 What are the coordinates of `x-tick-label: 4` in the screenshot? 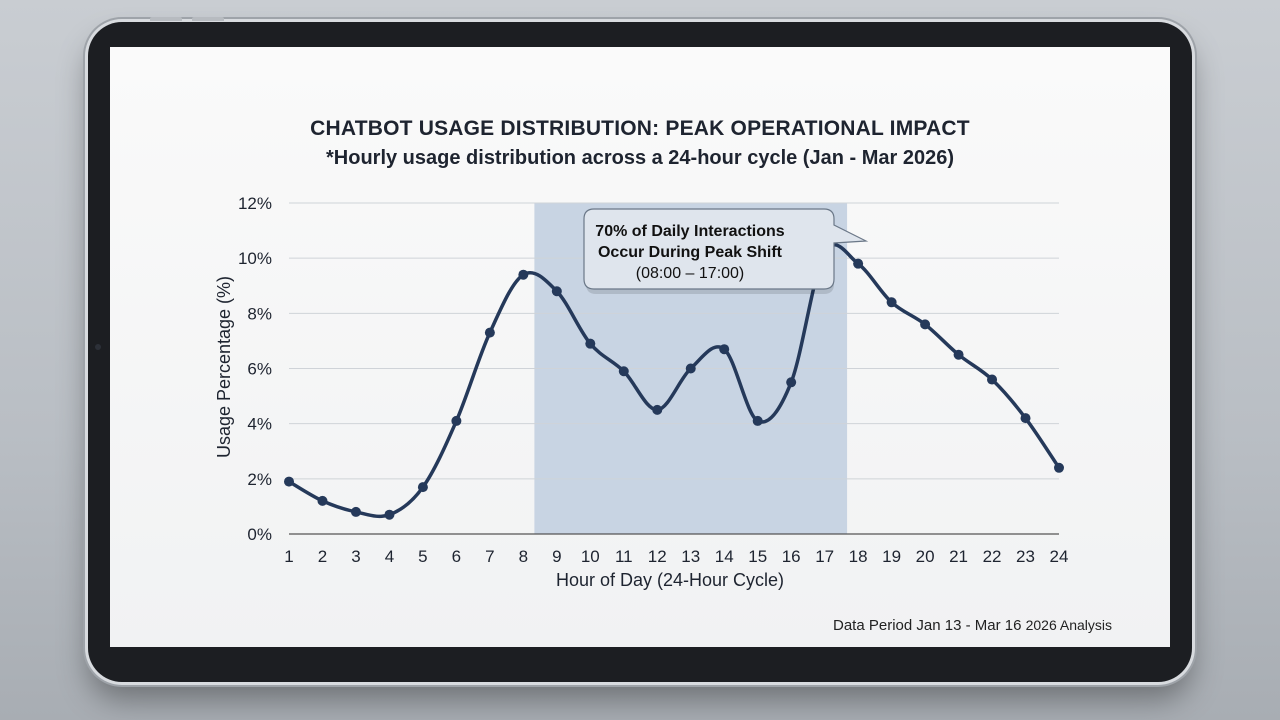 It's located at (389, 556).